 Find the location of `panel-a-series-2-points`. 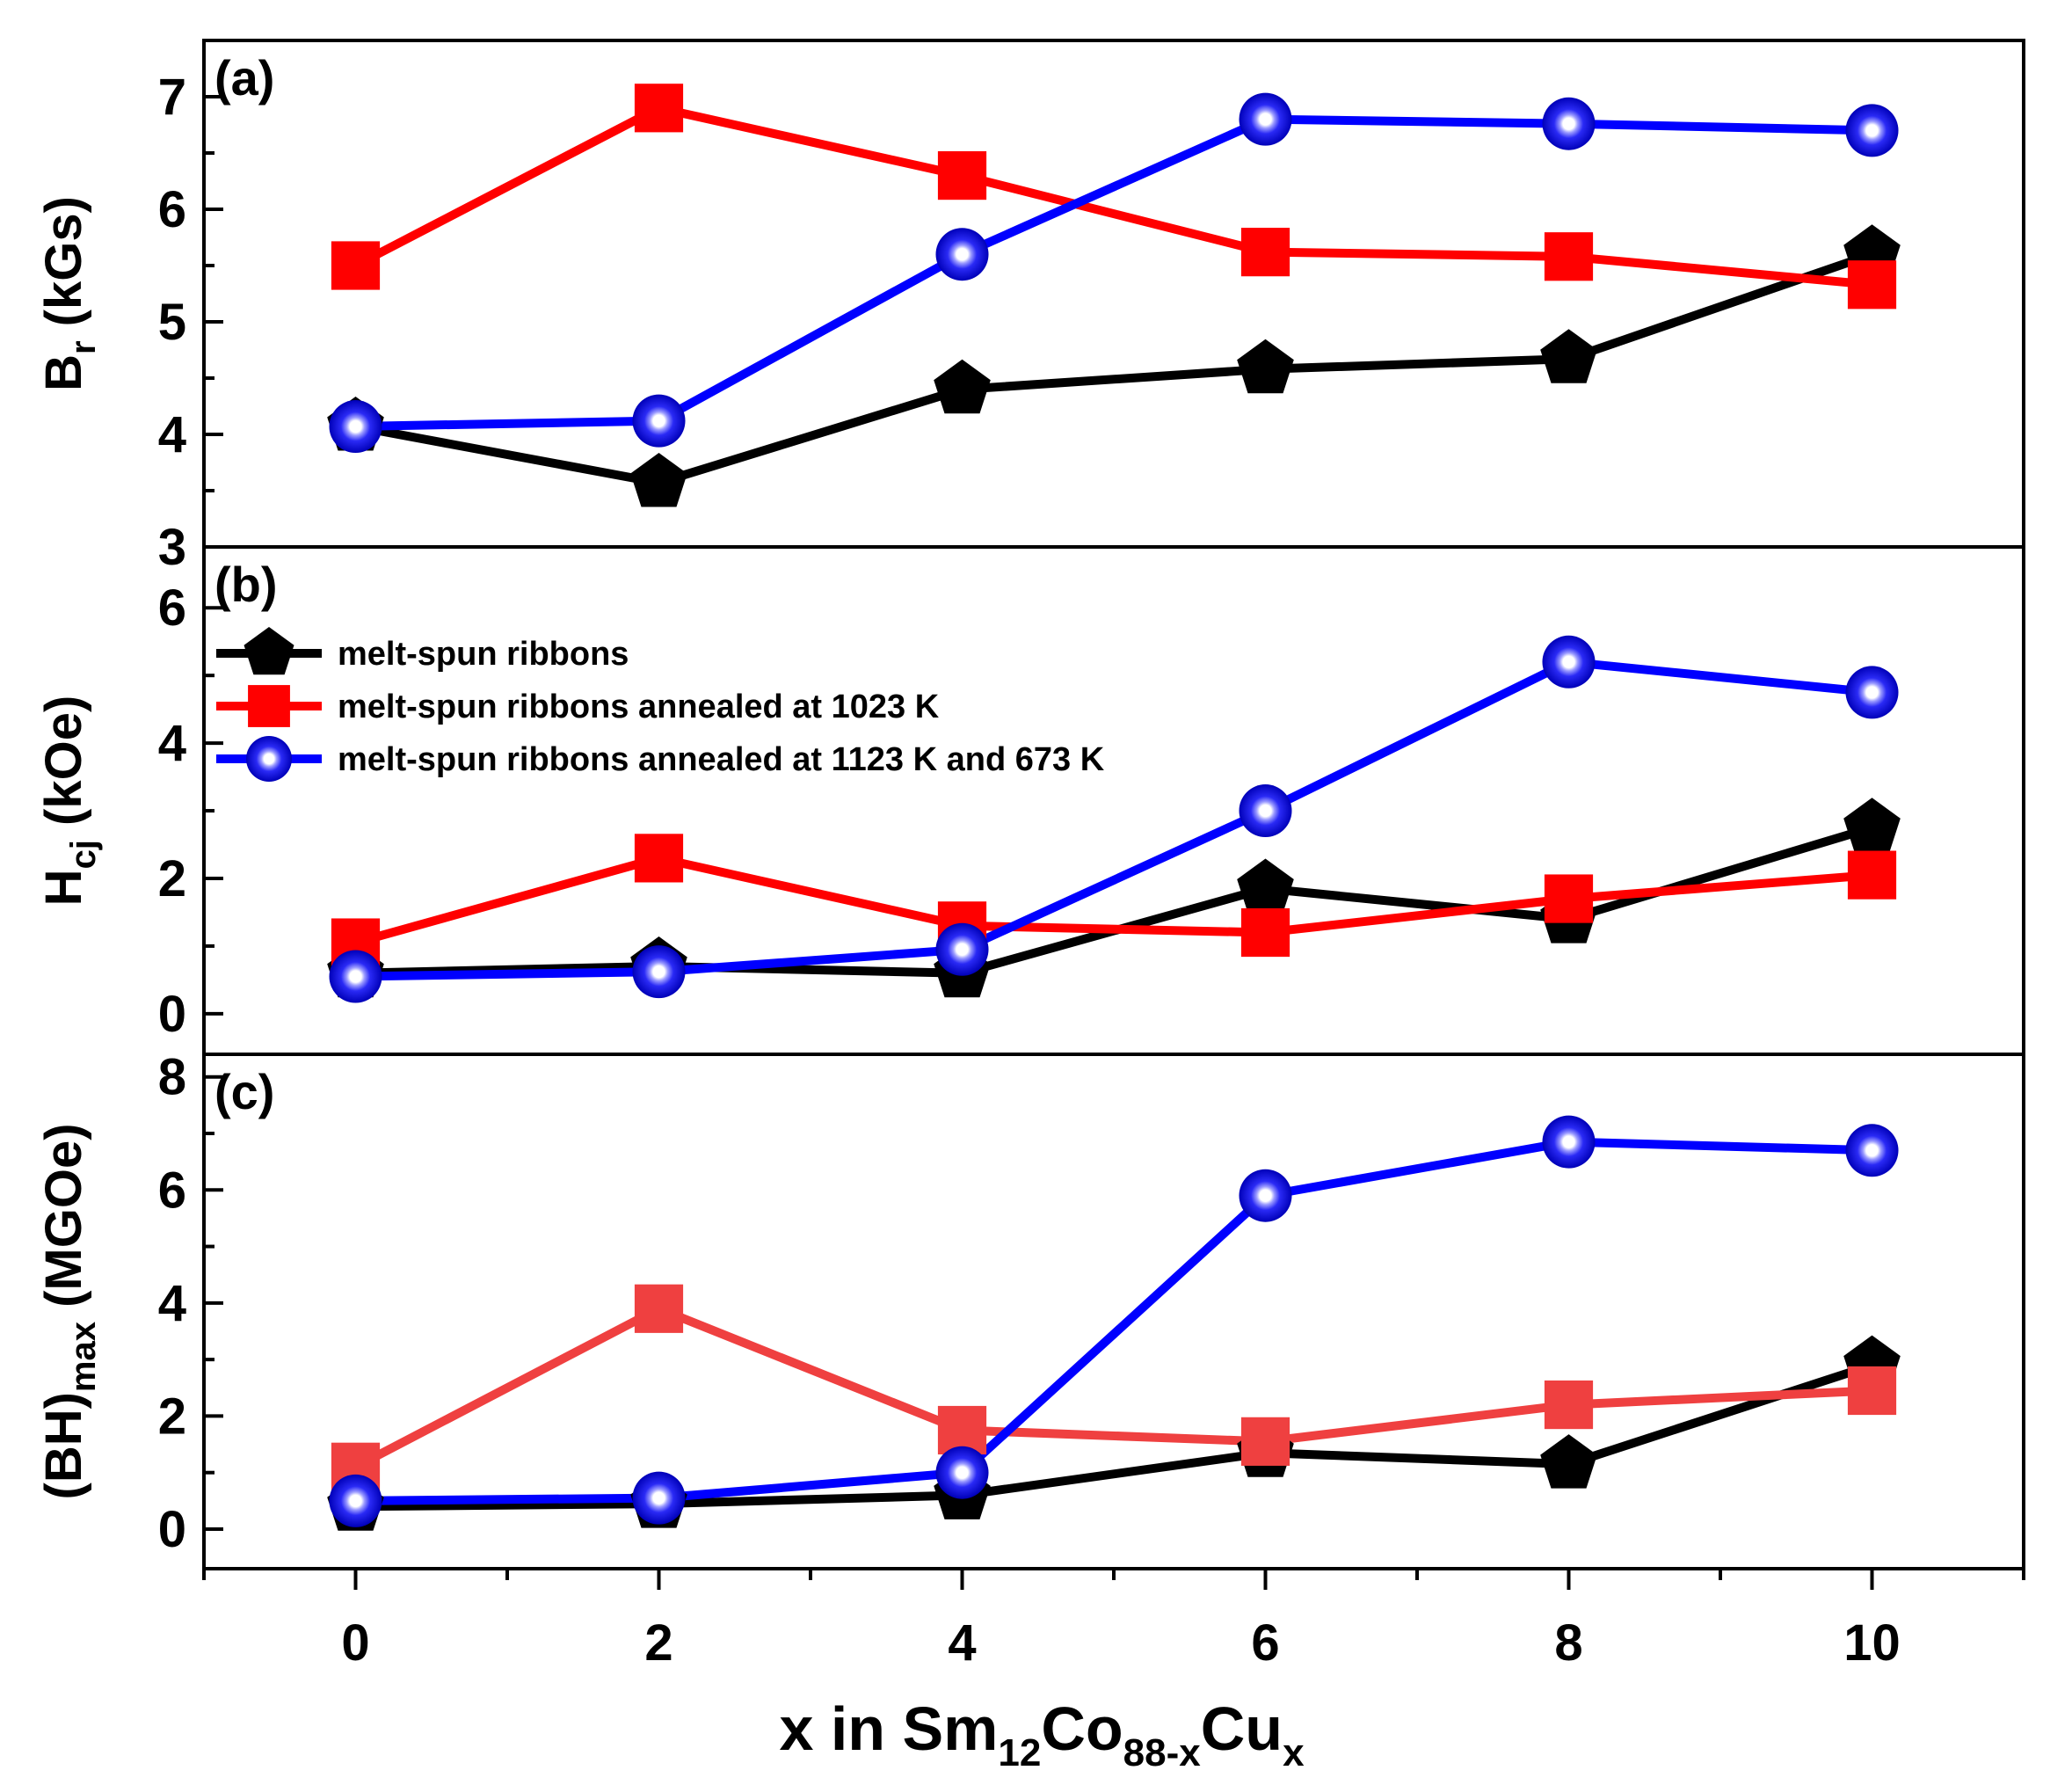

panel-a-series-2-points is located at coordinates (1114, 197).